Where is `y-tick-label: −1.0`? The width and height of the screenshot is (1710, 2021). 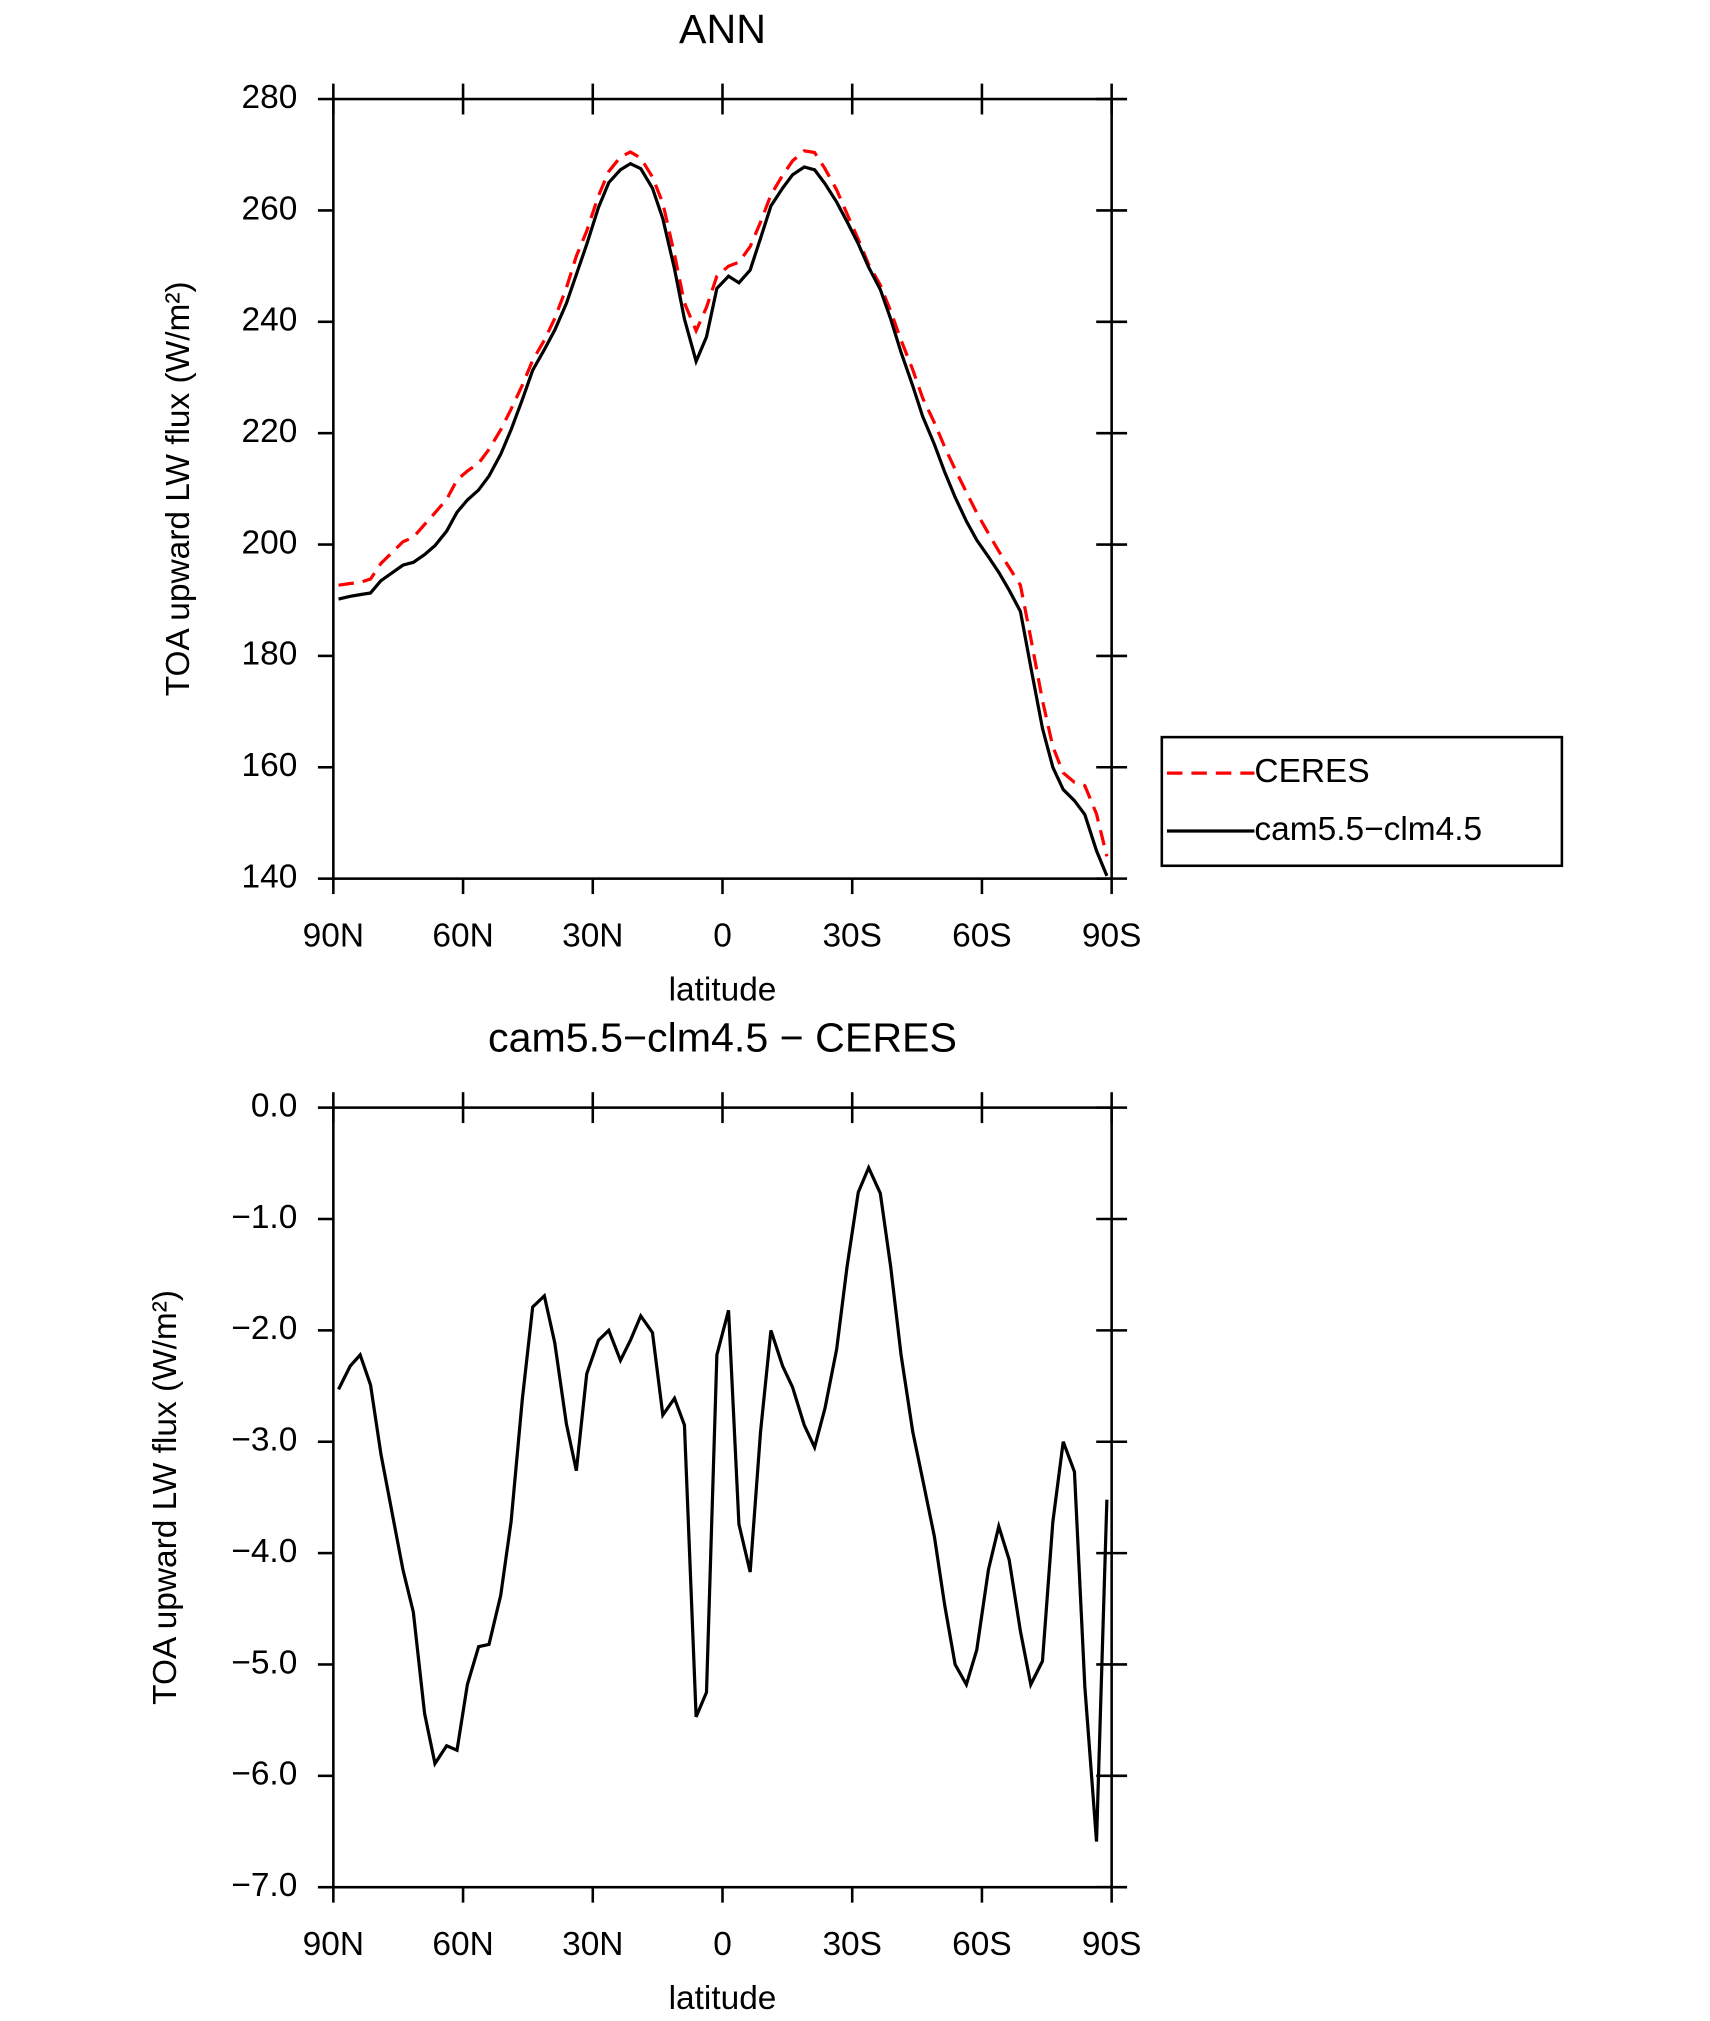 y-tick-label: −1.0 is located at coordinates (264, 1217).